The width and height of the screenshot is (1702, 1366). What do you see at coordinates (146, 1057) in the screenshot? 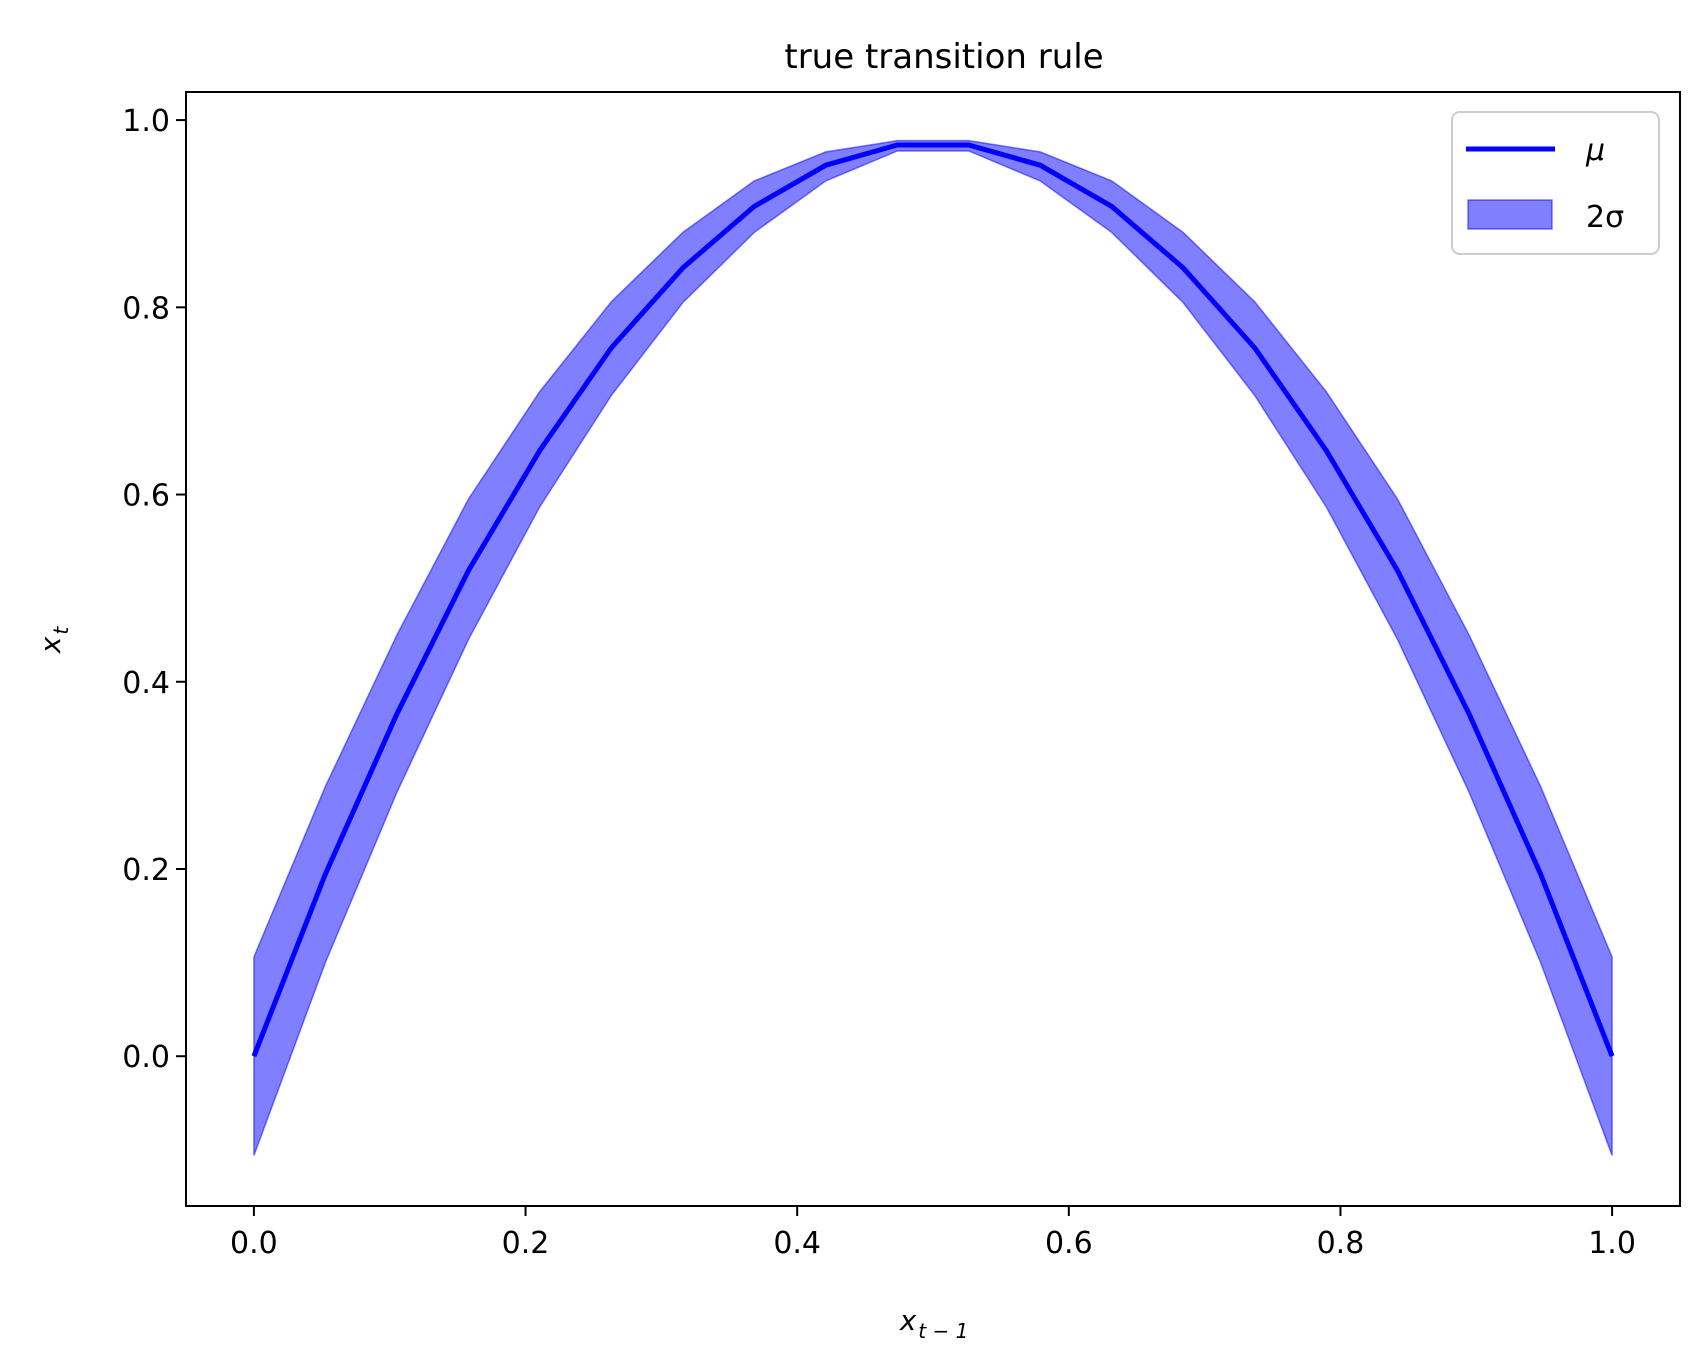
I see `y-tick-label: 0.0` at bounding box center [146, 1057].